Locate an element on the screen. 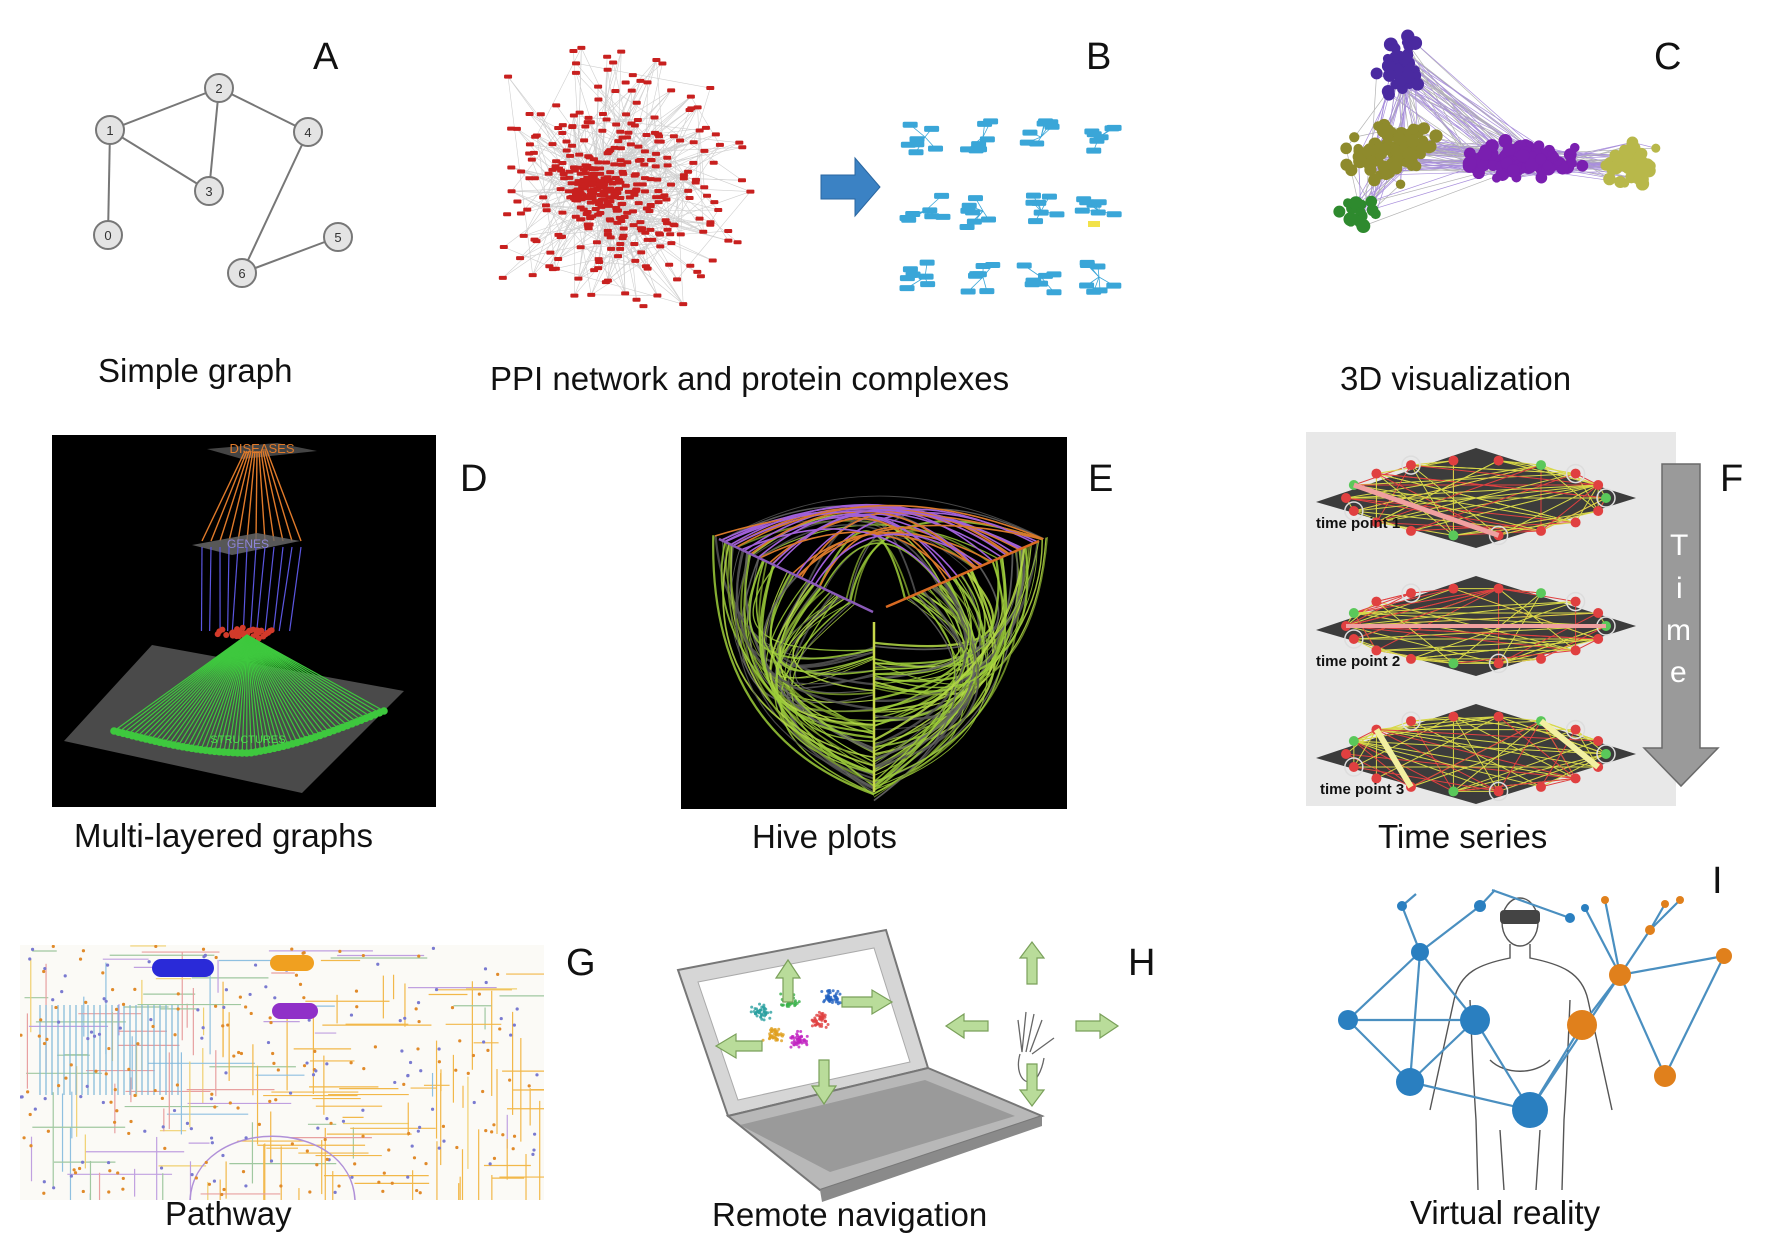  panel-e-hive-plot is located at coordinates (874, 623).